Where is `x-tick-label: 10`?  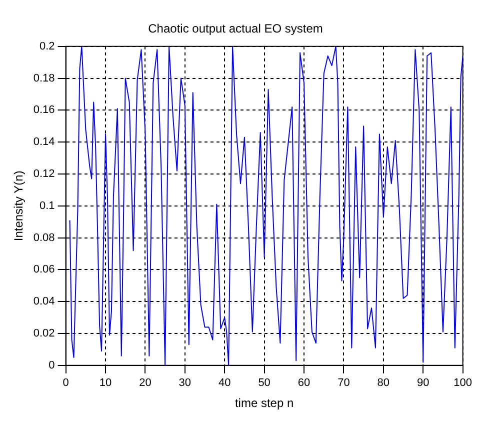 x-tick-label: 10 is located at coordinates (105, 383).